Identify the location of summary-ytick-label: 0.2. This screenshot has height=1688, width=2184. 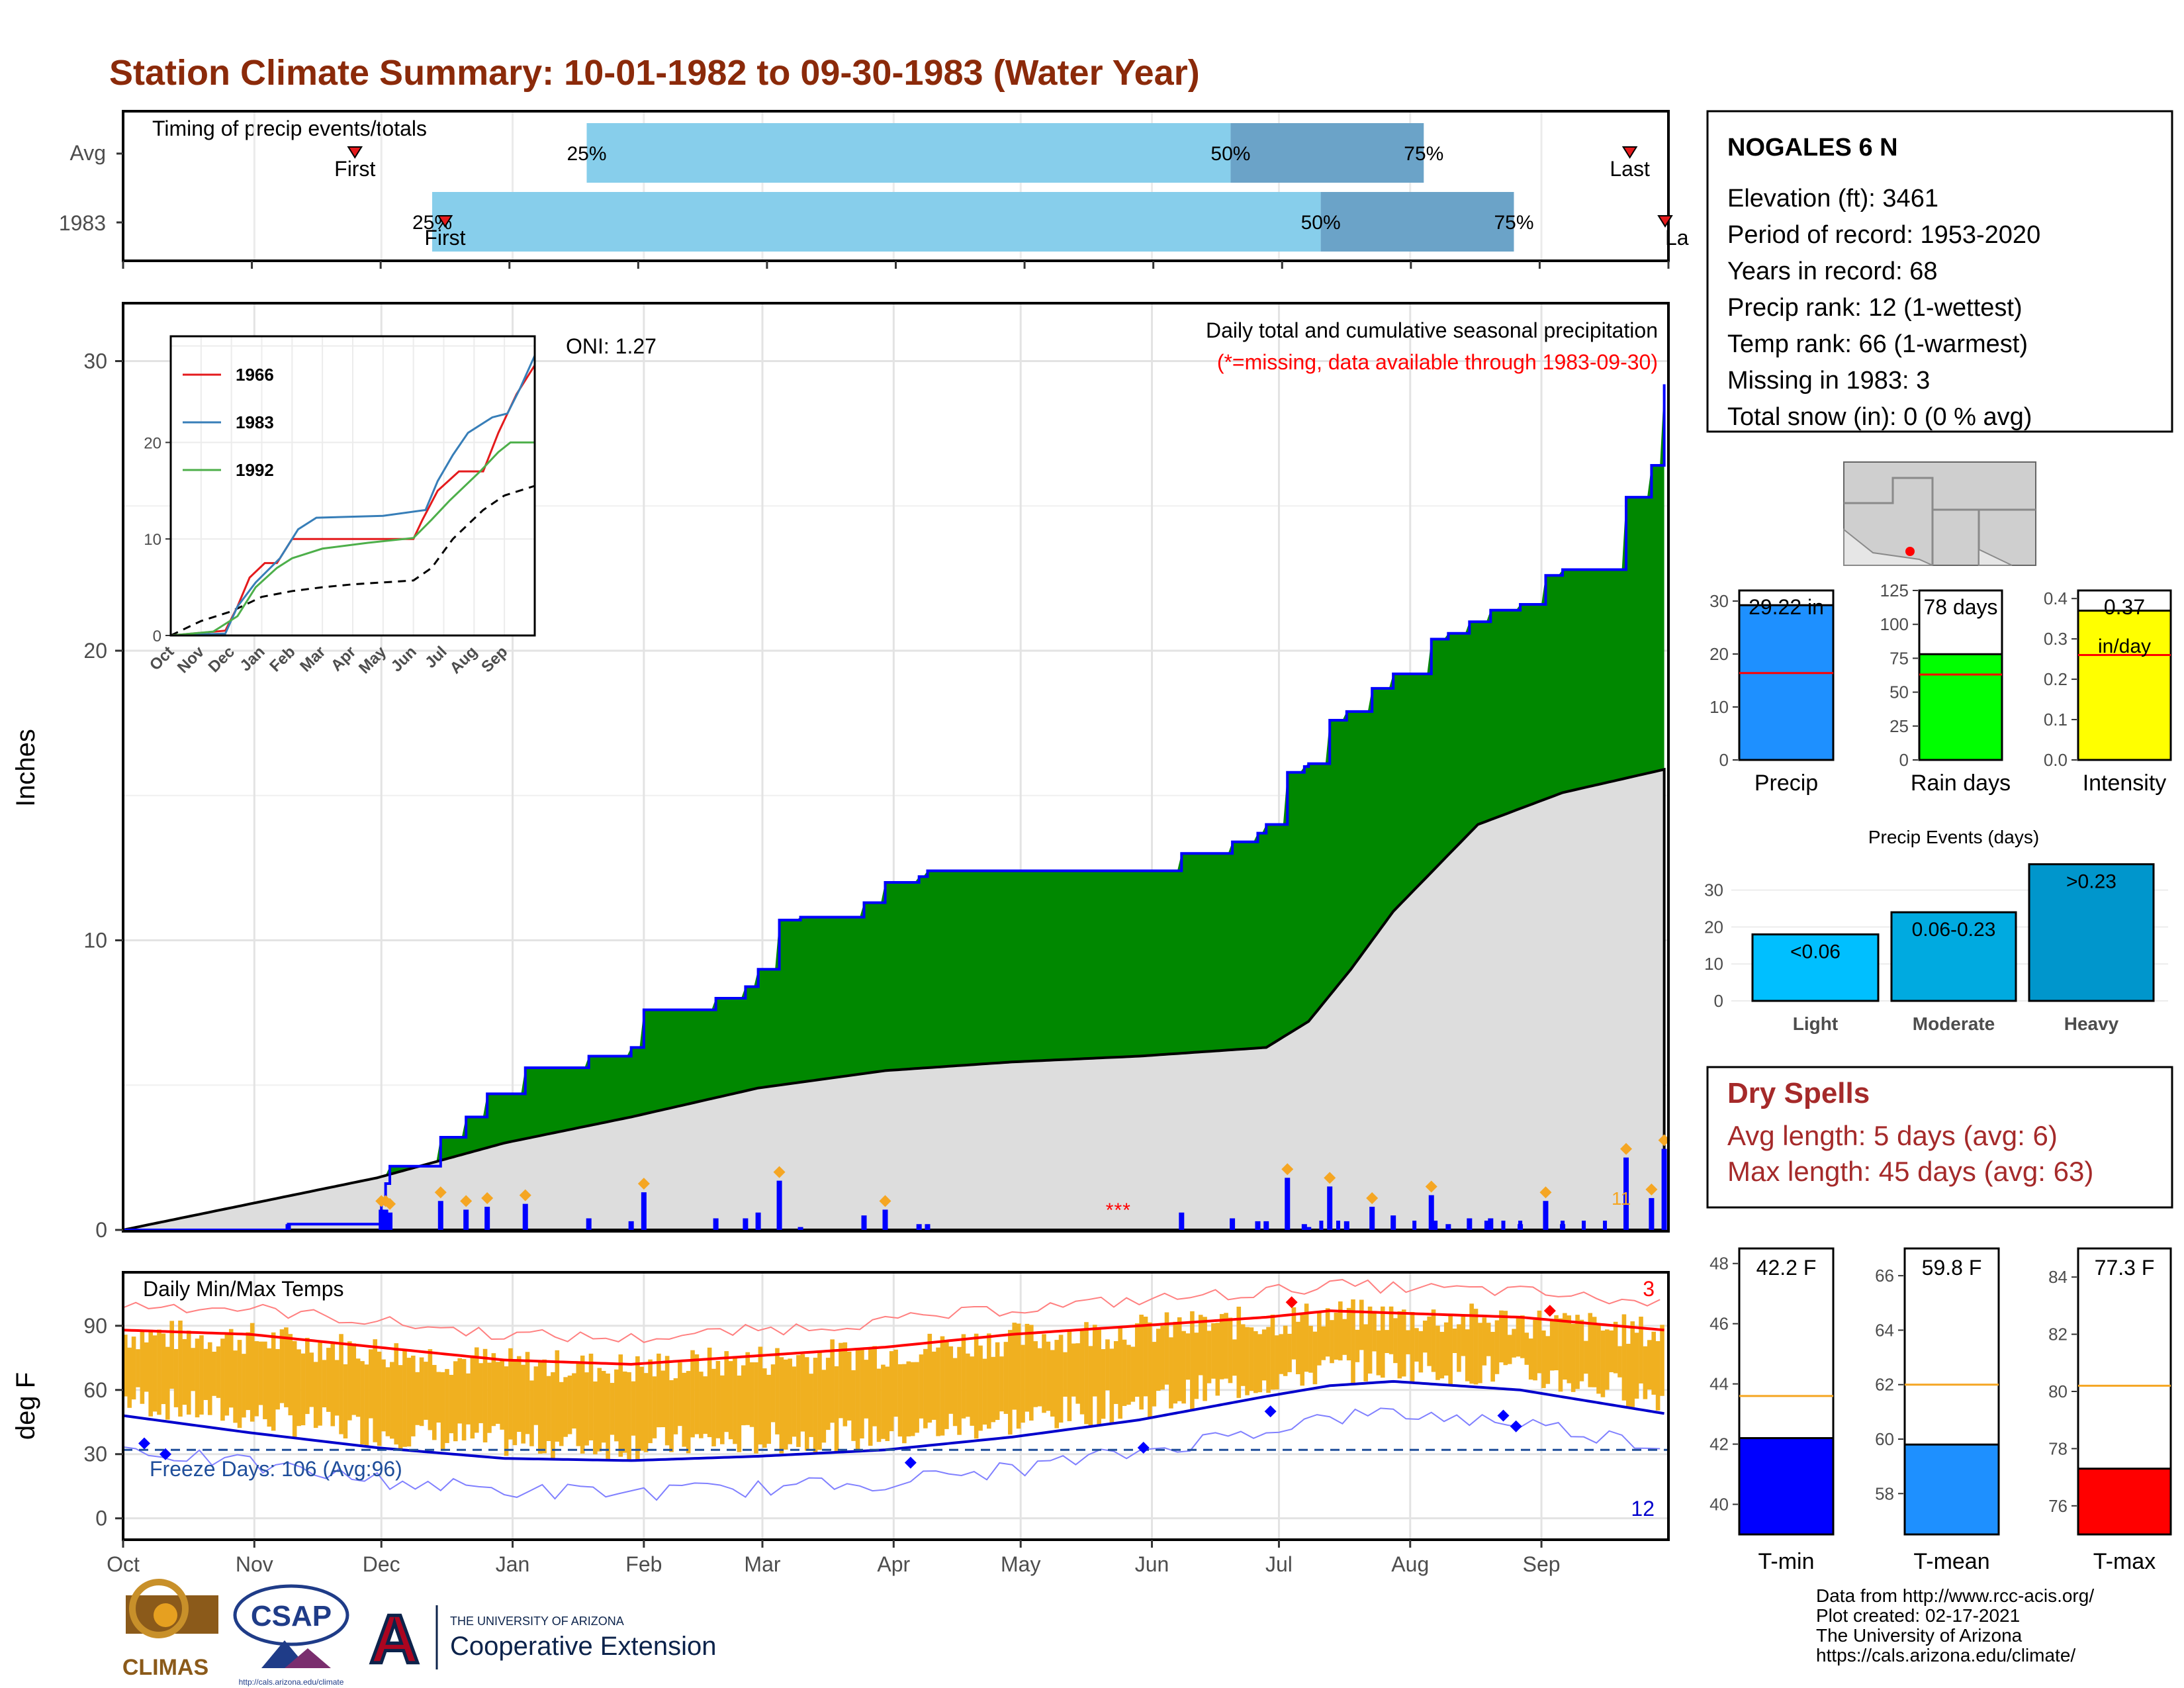
(2056, 679).